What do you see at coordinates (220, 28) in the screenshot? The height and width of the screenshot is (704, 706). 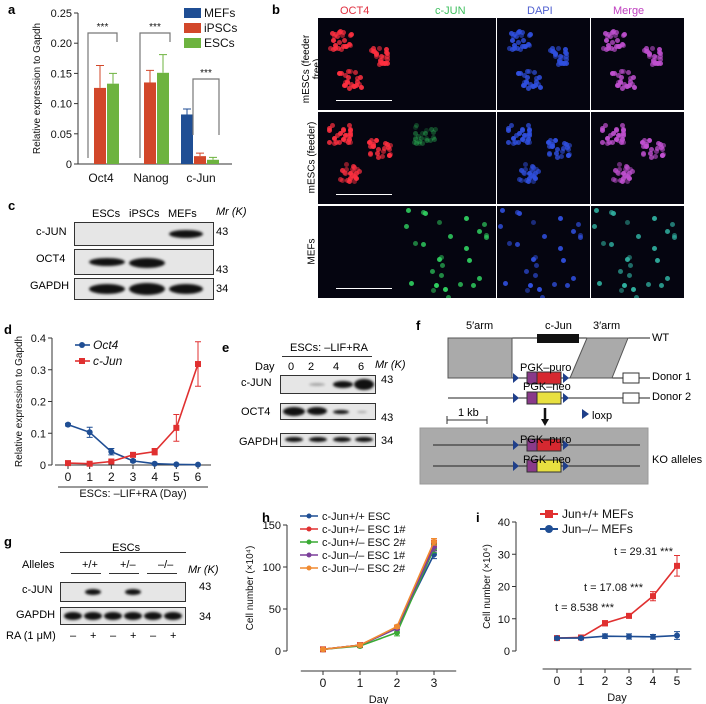 I see `legend-label: iPSCs` at bounding box center [220, 28].